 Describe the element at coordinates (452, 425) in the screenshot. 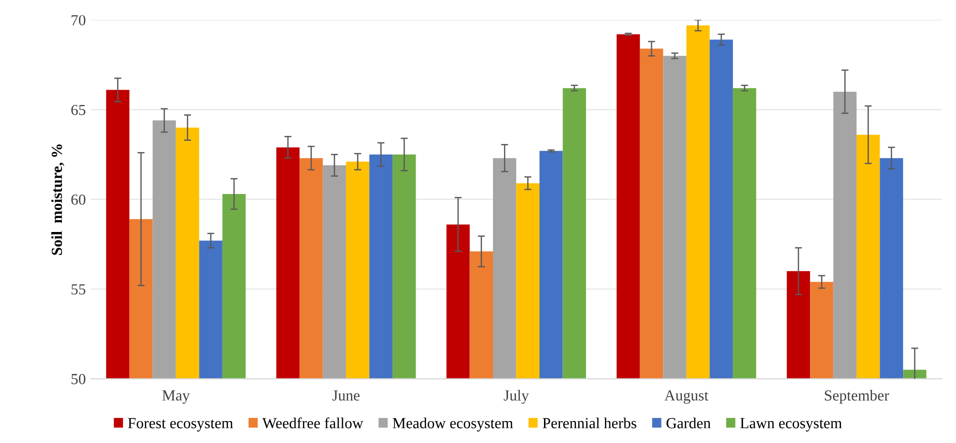

I see `legend-label: Meadow ecosystem` at that location.